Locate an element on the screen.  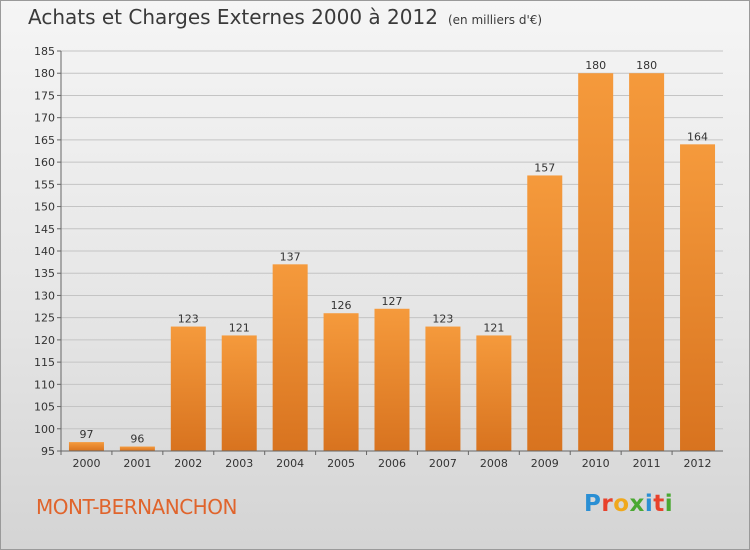
y-tick-label: 130 is located at coordinates (44, 295).